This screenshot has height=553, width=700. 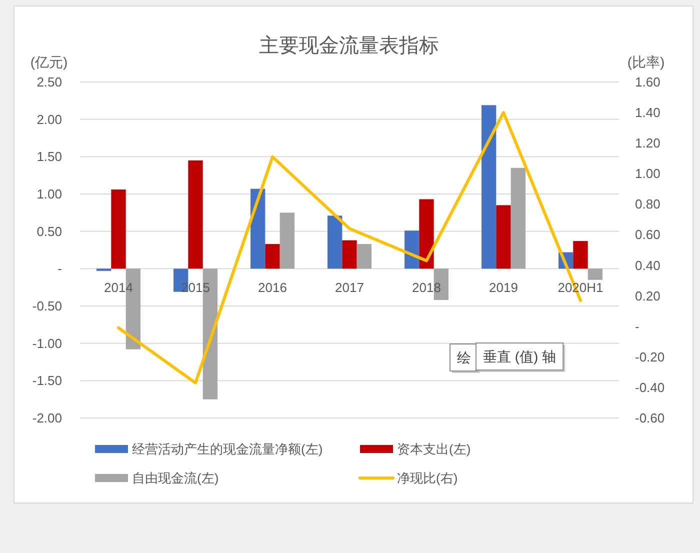 I want to click on y-tick-label: -2.00, so click(x=47, y=418).